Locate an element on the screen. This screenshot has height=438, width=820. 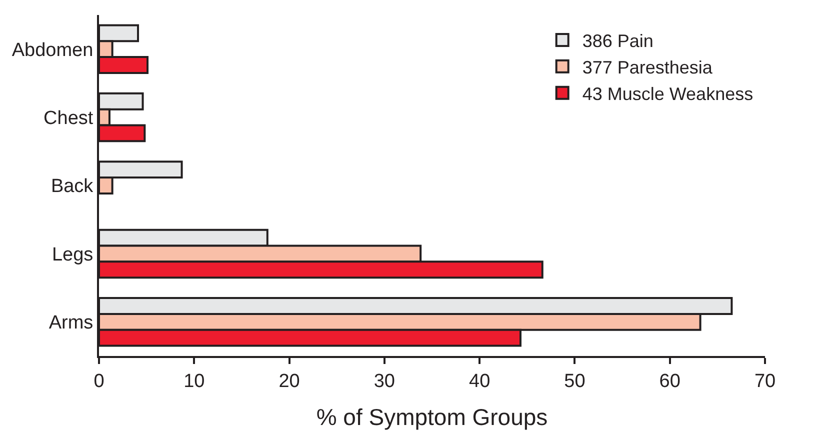
x-tick-label: 20 is located at coordinates (289, 381).